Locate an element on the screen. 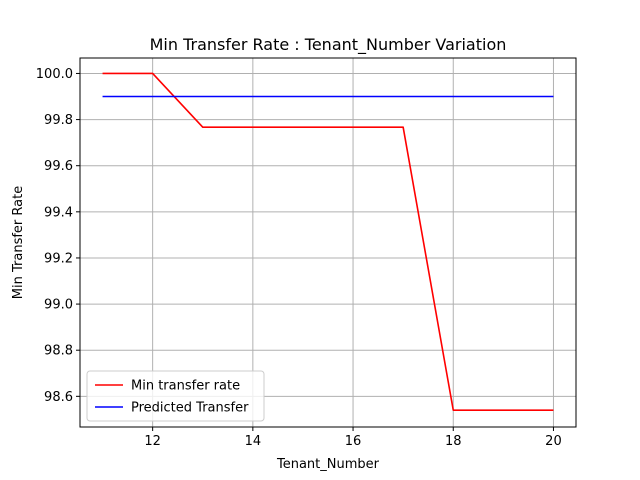  legend-label-1: Min transfer rate is located at coordinates (185, 386).